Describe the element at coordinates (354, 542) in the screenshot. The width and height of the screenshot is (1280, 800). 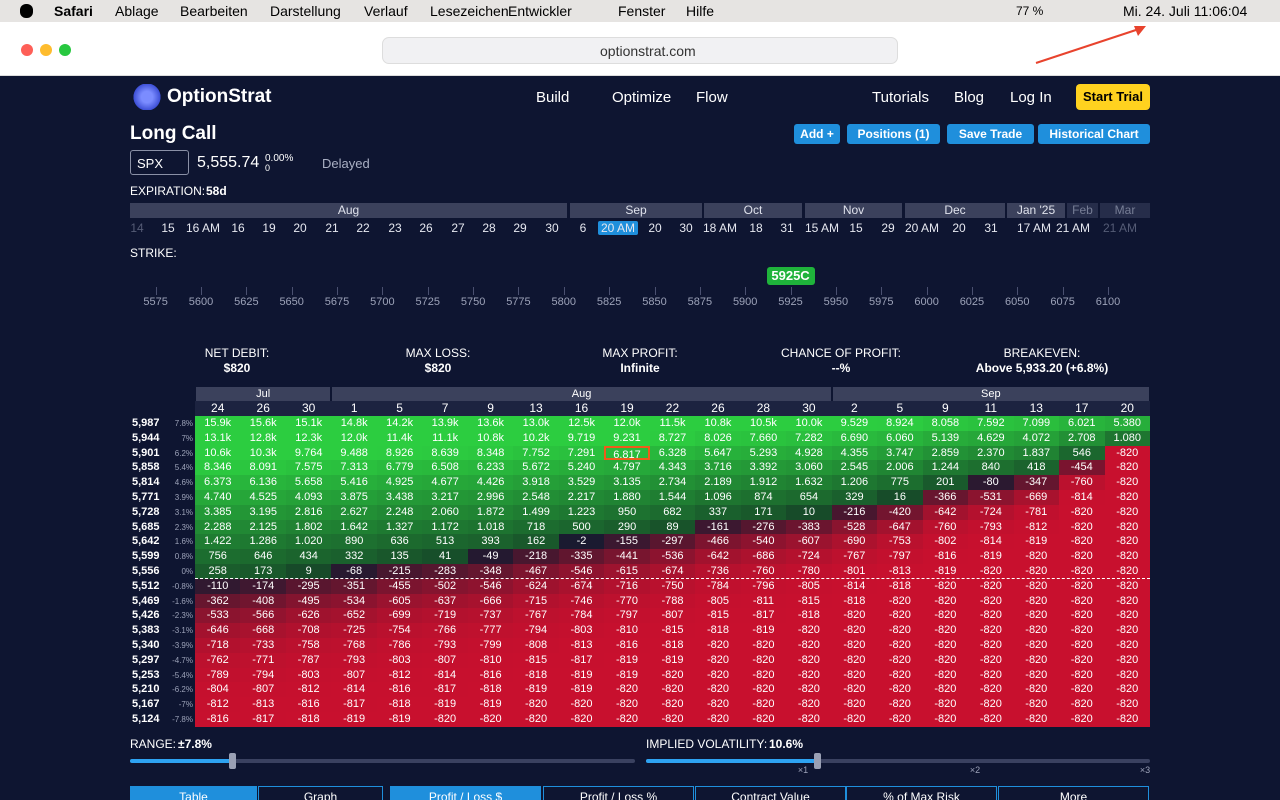
I see `pl-cell: 890` at that location.